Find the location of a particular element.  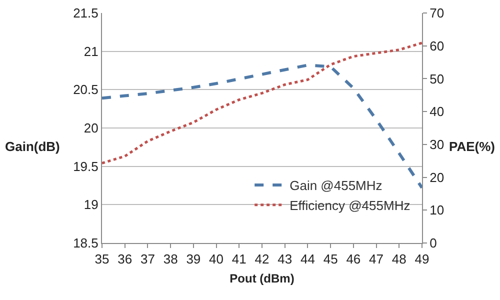

y-tick-label: 20 is located at coordinates (91, 128).